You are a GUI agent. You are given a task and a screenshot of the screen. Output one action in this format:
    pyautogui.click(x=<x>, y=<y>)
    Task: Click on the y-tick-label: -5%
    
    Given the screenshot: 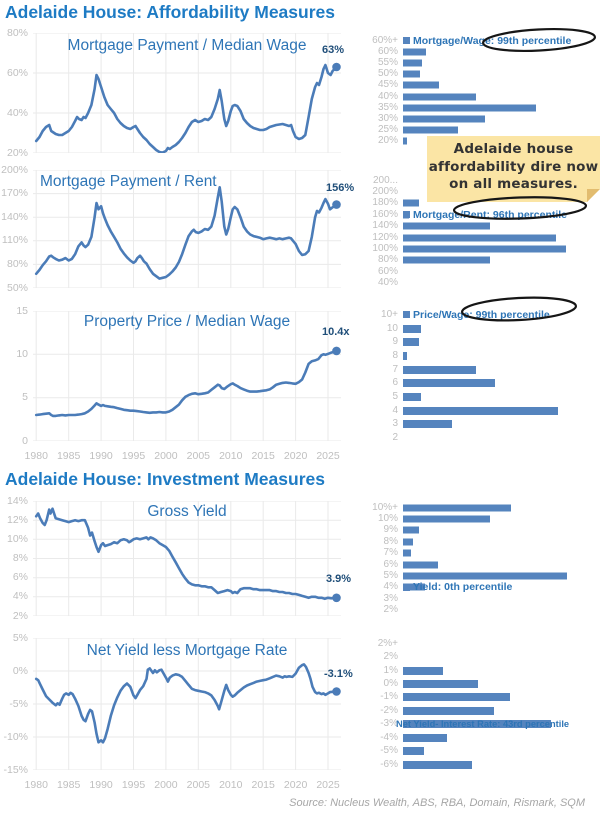 What is the action you would take?
    pyautogui.click(x=18, y=703)
    